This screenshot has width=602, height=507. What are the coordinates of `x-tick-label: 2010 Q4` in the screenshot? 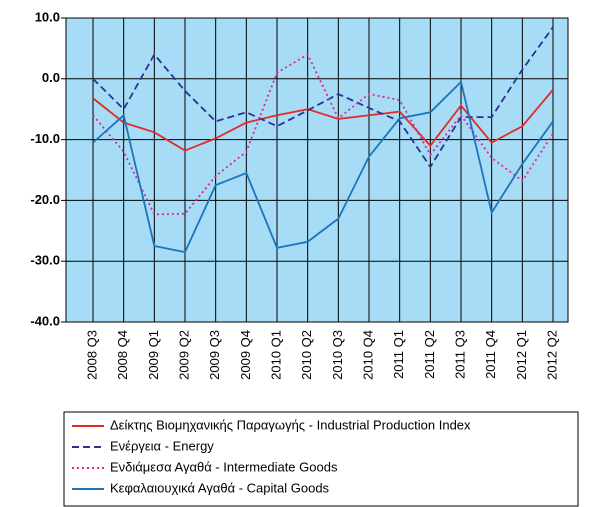 It's located at (367, 355).